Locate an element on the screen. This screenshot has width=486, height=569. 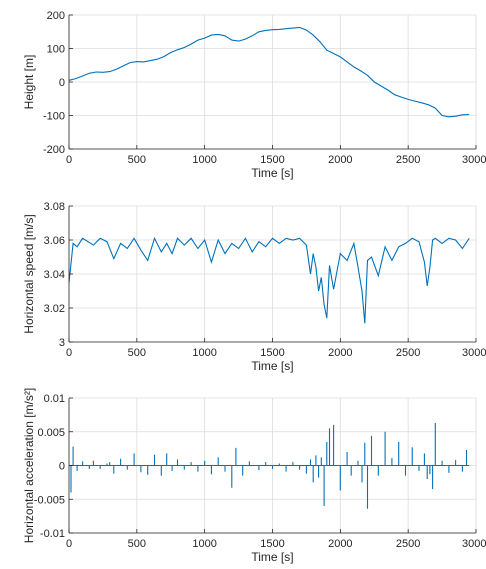
y-tick-label-0: -200 is located at coordinates (54, 150).